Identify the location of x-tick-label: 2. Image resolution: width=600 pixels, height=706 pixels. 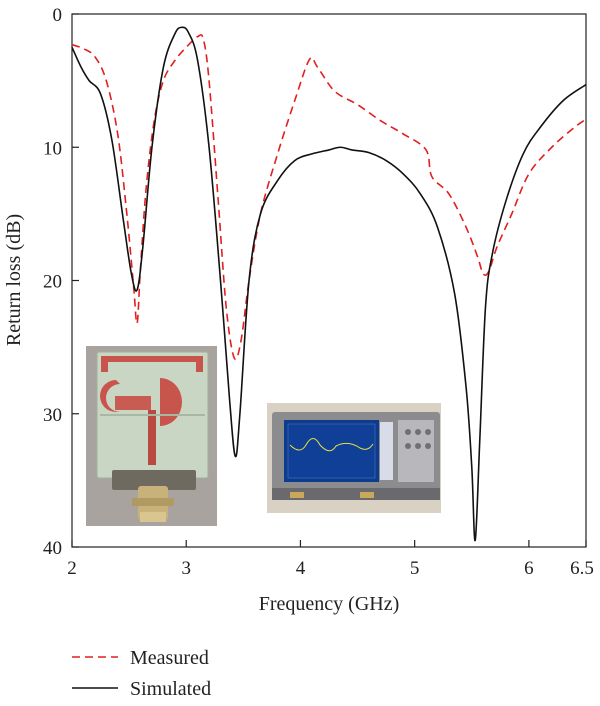
(72, 568).